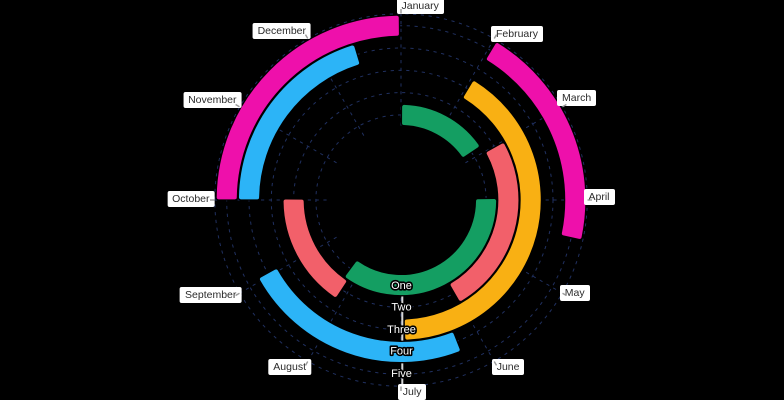  What do you see at coordinates (401, 352) in the screenshot?
I see `svg-text: Four` at bounding box center [401, 352].